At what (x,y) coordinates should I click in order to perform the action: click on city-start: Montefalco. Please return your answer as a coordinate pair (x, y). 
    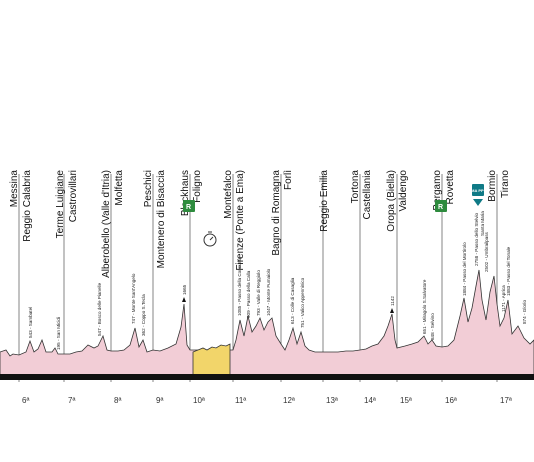
    Looking at the image, I should click on (228, 194).